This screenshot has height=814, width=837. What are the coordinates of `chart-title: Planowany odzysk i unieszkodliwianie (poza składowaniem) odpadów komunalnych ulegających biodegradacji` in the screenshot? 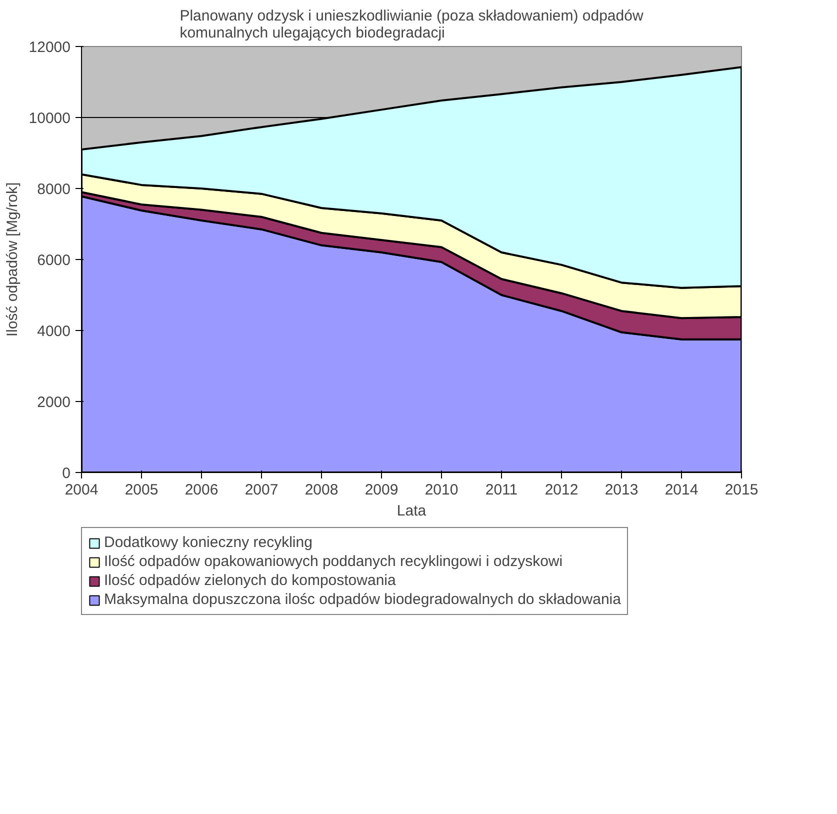 It's located at (412, 25).